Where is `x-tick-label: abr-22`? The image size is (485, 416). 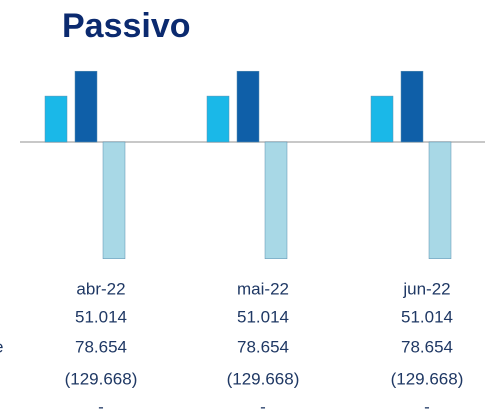 x-tick-label: abr-22 is located at coordinates (100, 288).